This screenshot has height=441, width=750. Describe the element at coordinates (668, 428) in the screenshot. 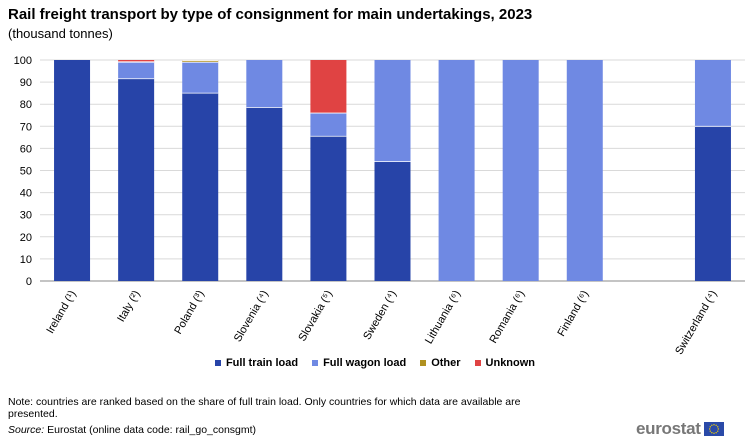

I see `logo-text: eurostat` at that location.